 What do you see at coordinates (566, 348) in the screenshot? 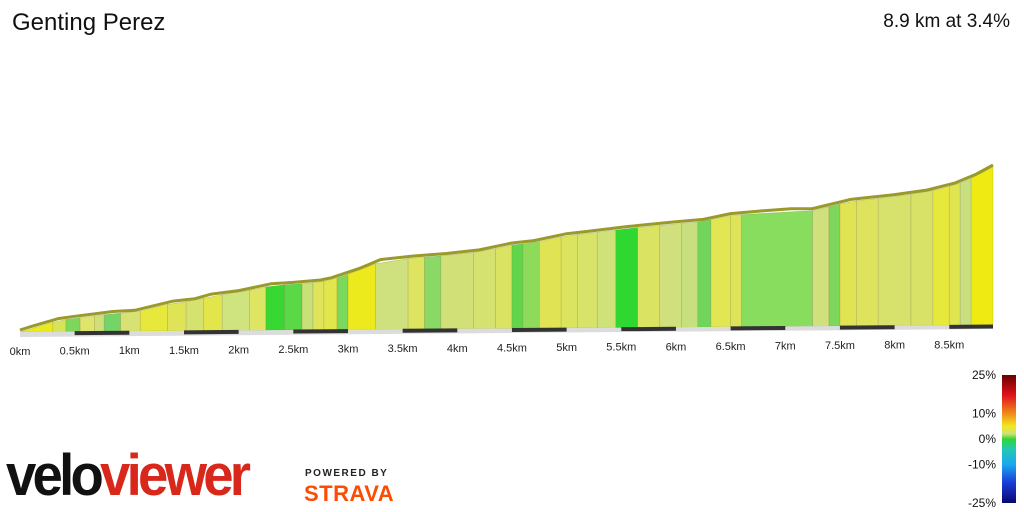
I see `x-tick-label: 5km` at bounding box center [566, 348].